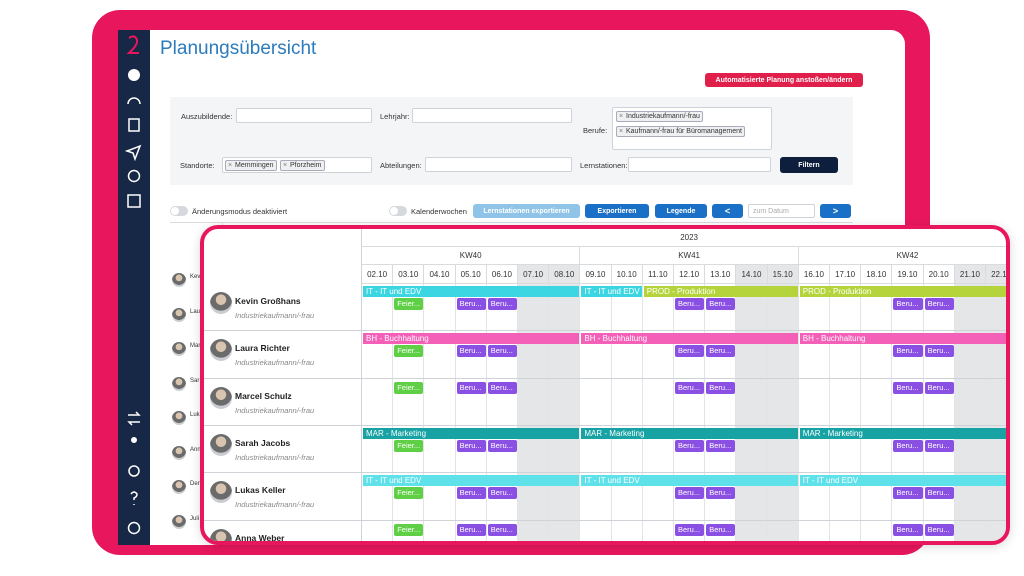 This screenshot has height=576, width=1024. I want to click on year-header: 2023, so click(684, 238).